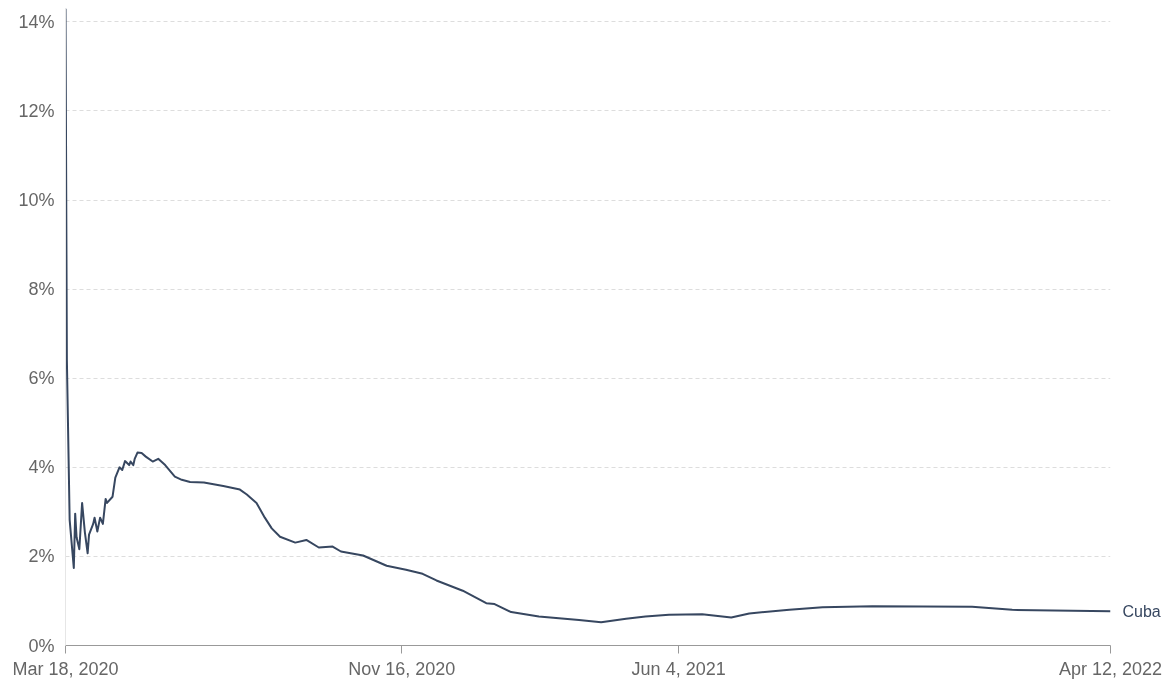  What do you see at coordinates (678, 668) in the screenshot?
I see `x-tick-label: Jun 4, 2021` at bounding box center [678, 668].